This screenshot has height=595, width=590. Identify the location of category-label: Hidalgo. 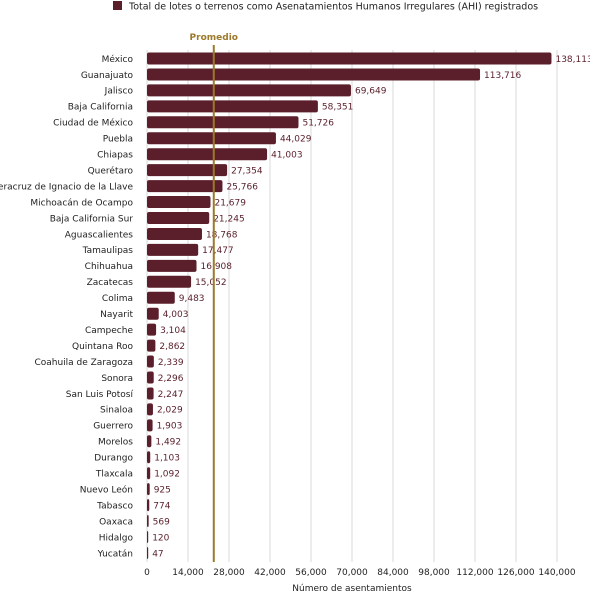
(116, 538).